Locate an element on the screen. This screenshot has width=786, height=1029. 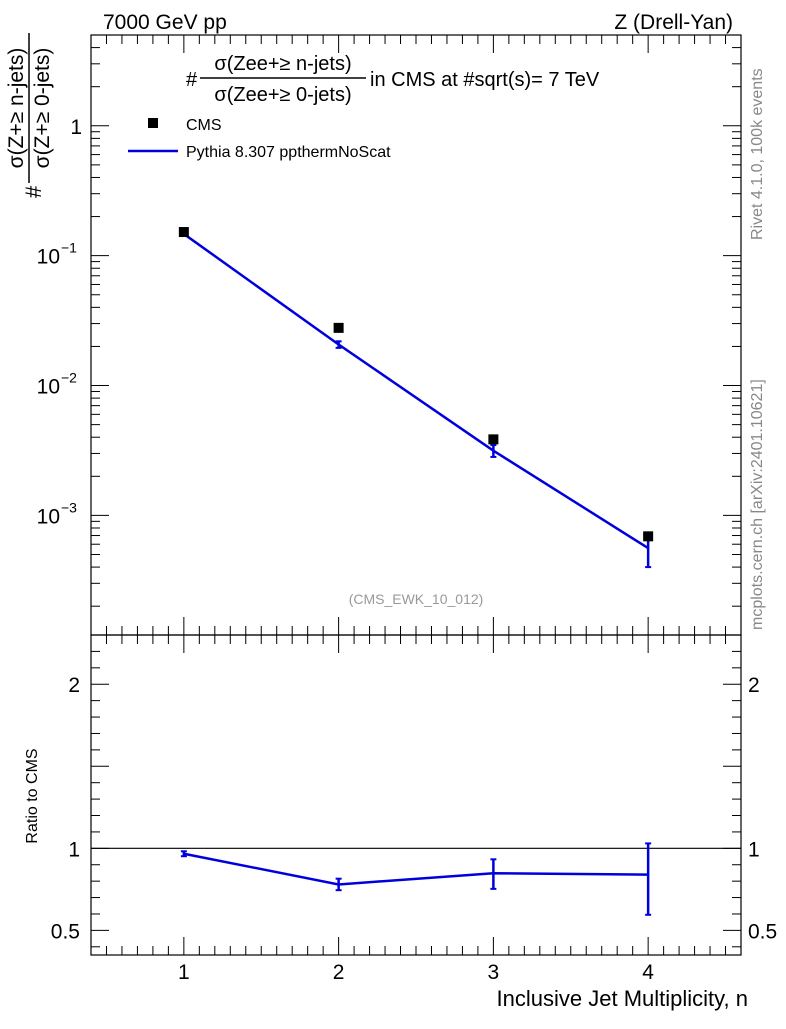
mcplots-label: mcplots.cern.ch [arXiv:2401.10621] is located at coordinates (757, 504).